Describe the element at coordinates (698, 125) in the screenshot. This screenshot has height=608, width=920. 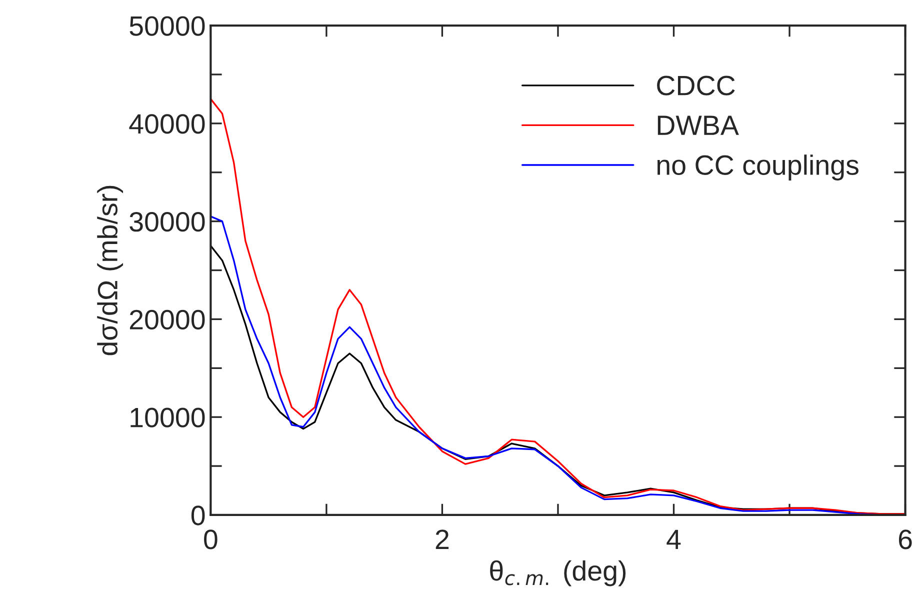
I see `legend-label: DWBA` at that location.